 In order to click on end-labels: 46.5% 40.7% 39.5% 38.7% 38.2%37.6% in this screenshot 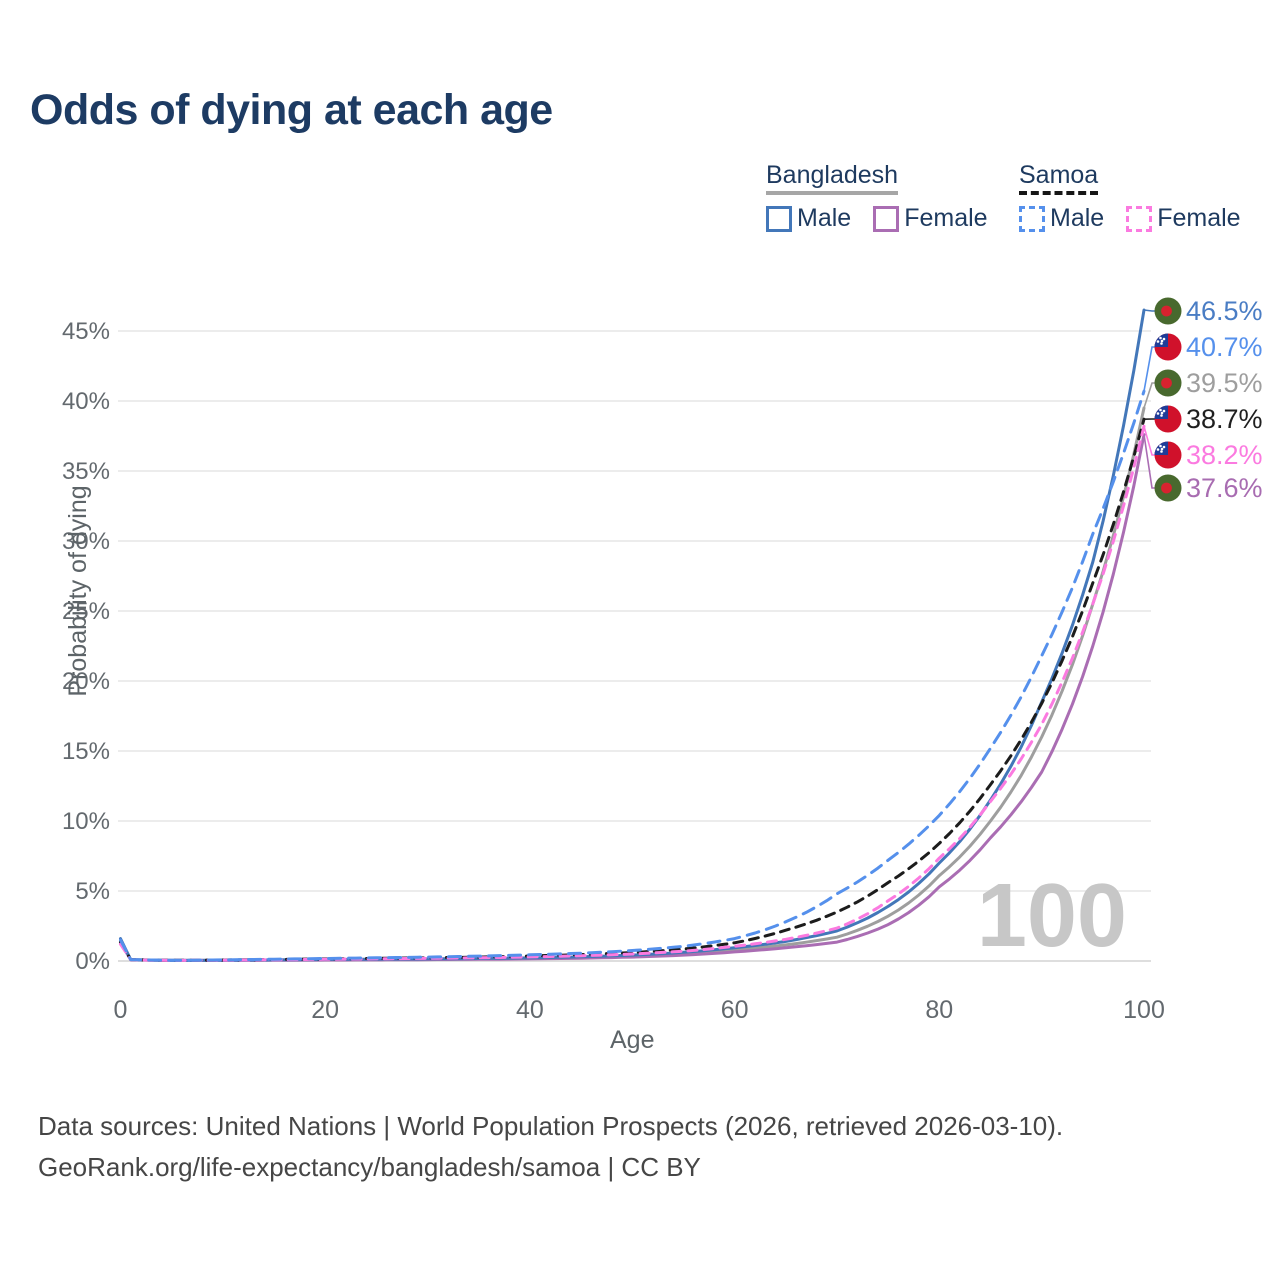, I will do `click(1203, 399)`.